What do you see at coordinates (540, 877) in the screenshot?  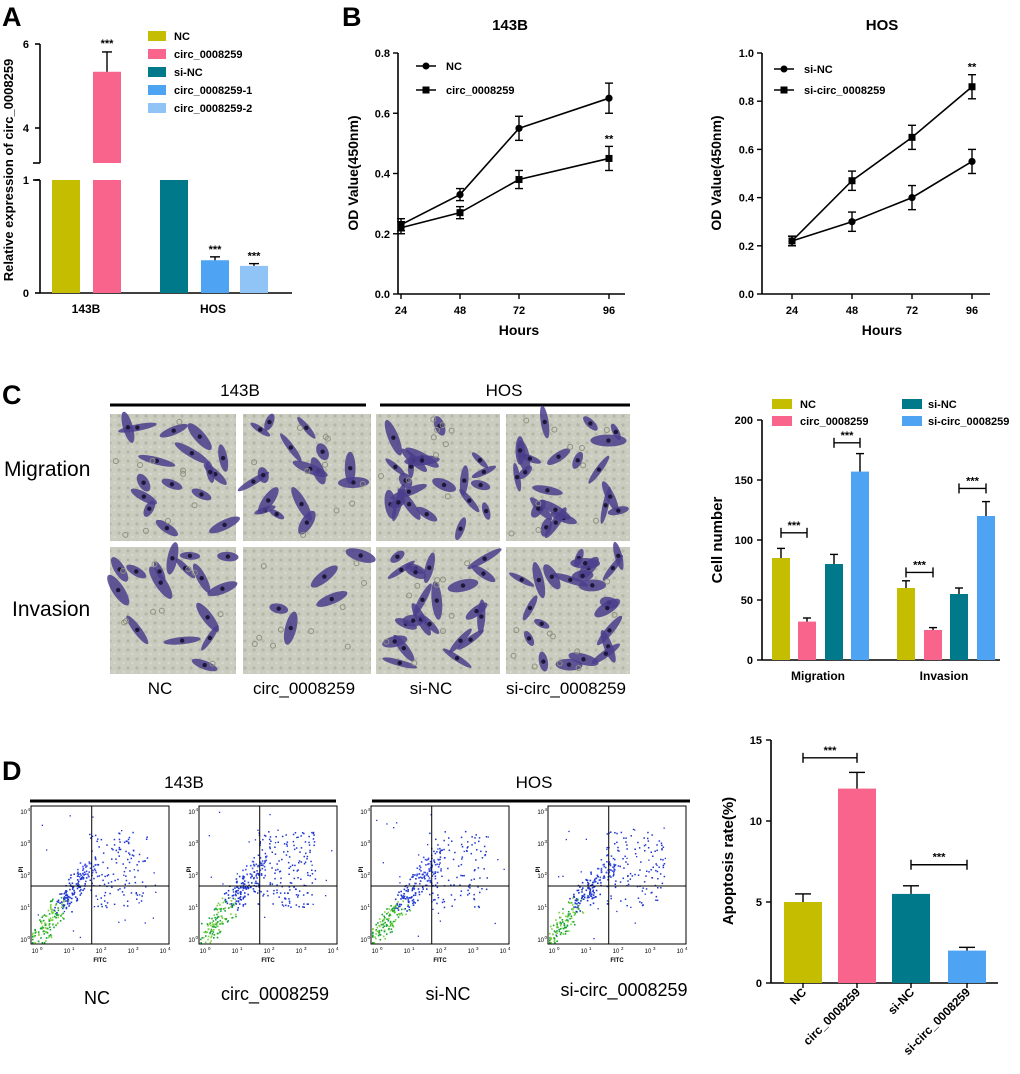 I see `y-tick-label: 10` at bounding box center [540, 877].